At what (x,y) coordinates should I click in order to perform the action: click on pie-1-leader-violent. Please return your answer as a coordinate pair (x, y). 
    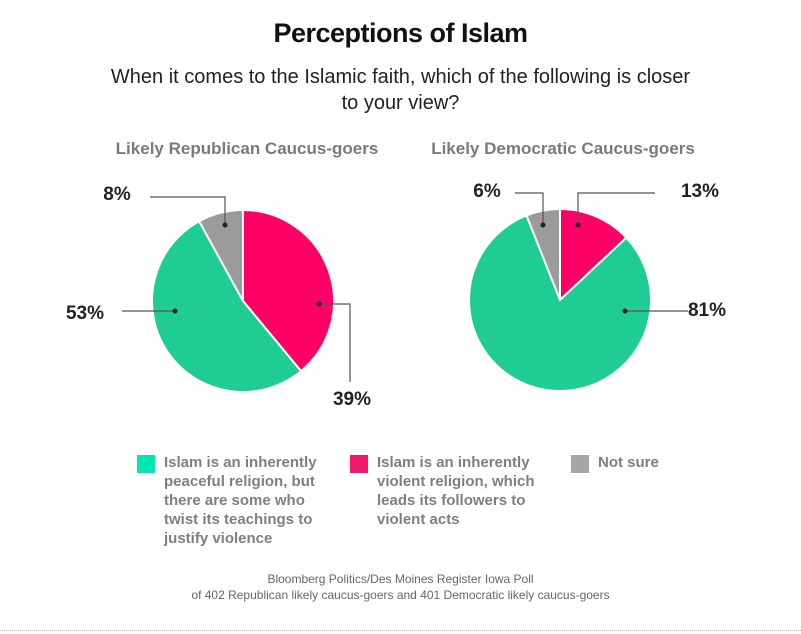
    Looking at the image, I should click on (616, 208).